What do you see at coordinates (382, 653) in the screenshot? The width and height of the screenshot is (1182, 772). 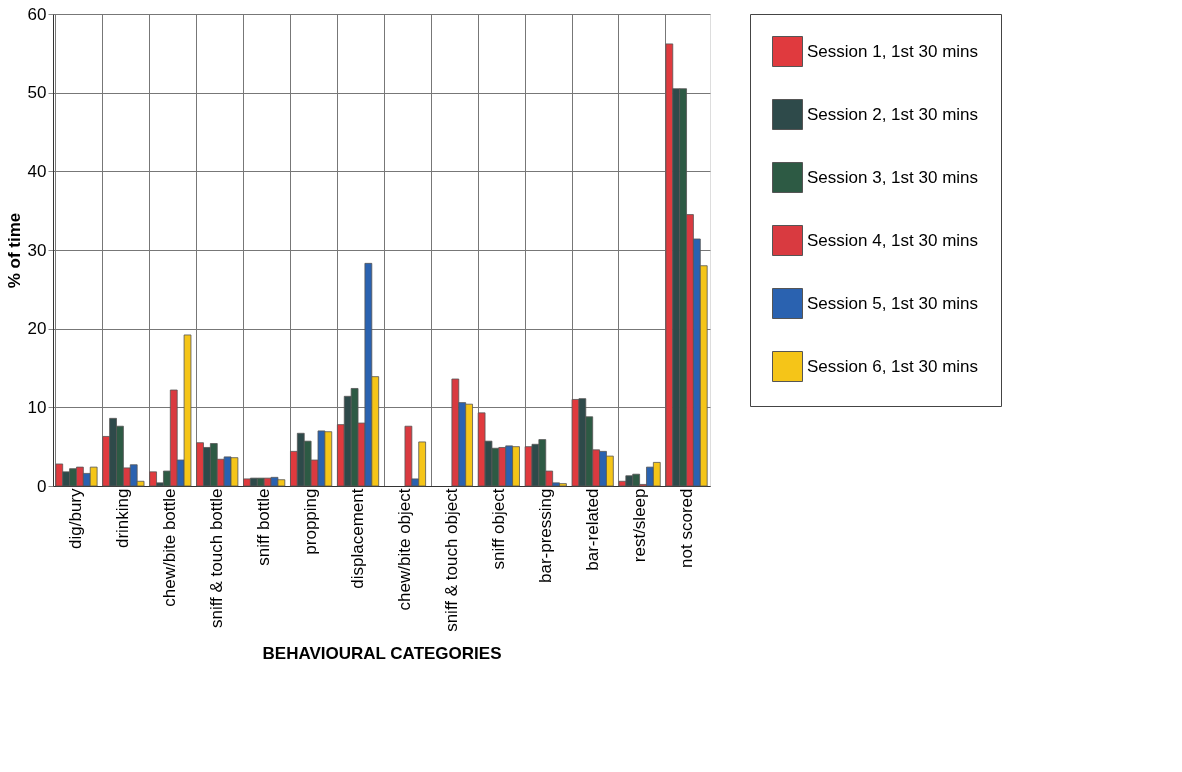 I see `x-axis-title: BEHAVIOURAL CATEGORIES` at bounding box center [382, 653].